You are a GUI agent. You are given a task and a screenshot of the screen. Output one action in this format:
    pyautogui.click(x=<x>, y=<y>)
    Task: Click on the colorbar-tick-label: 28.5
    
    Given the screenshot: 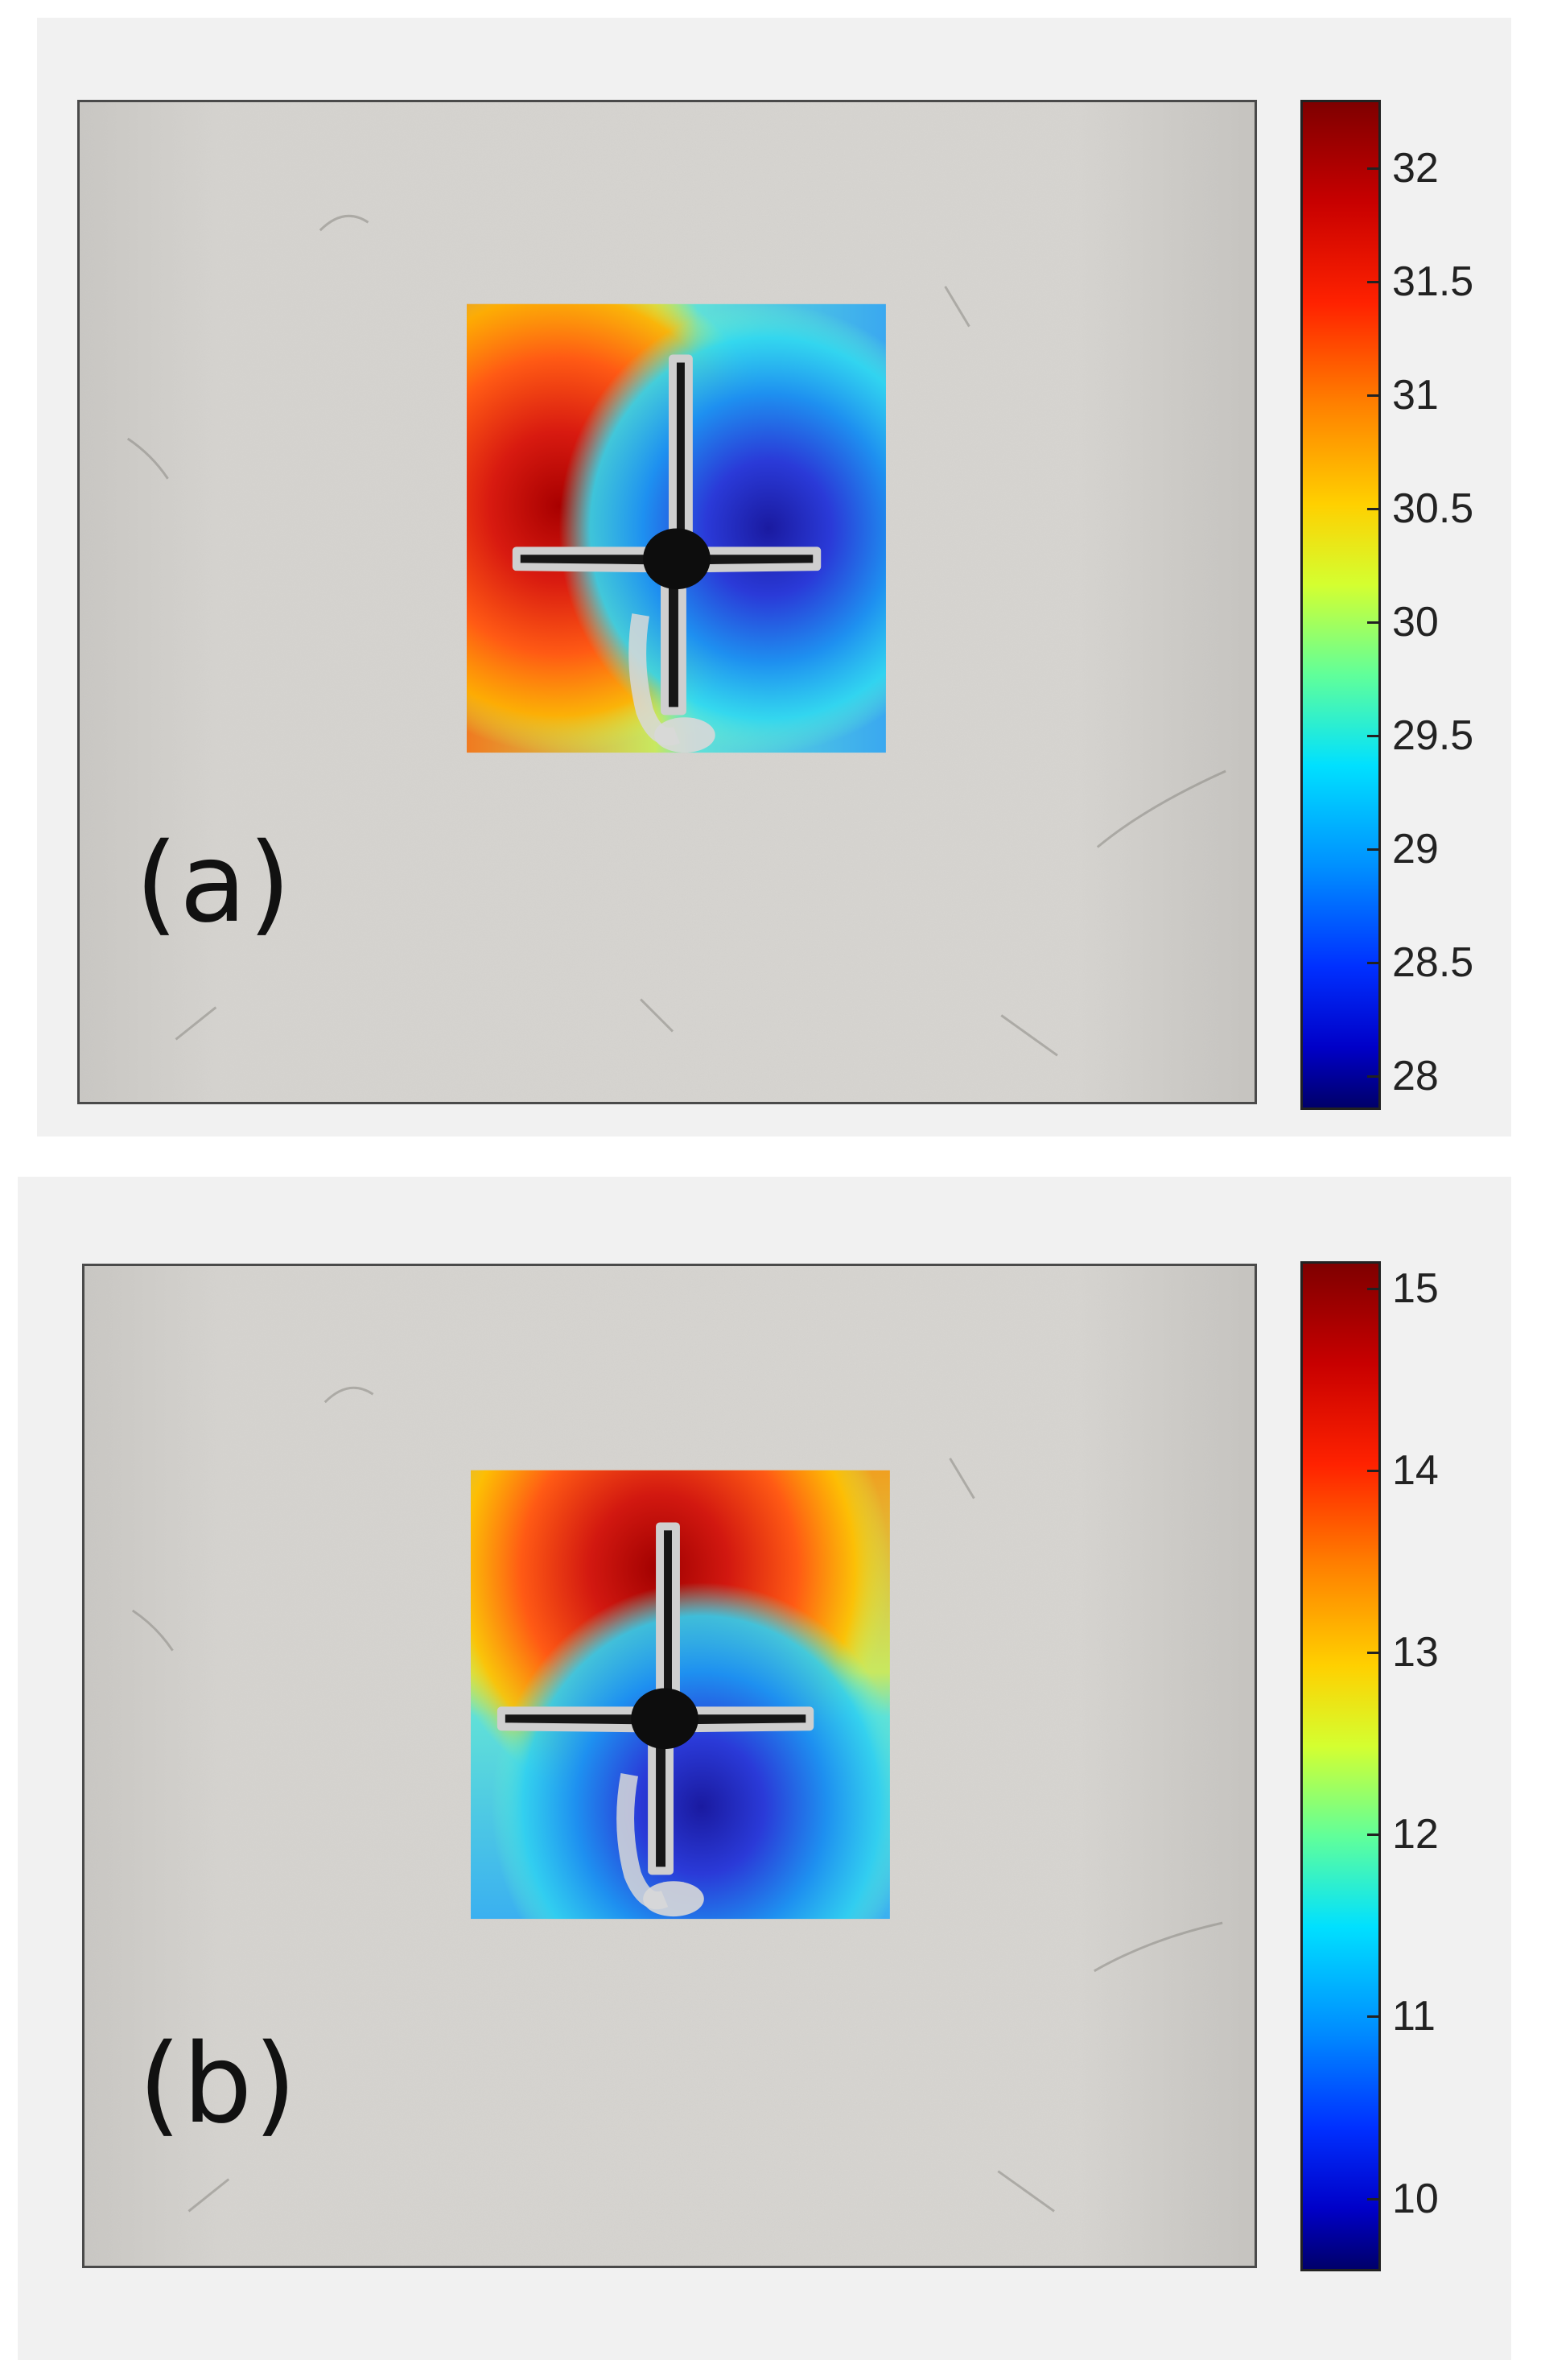 What is the action you would take?
    pyautogui.click(x=1433, y=962)
    